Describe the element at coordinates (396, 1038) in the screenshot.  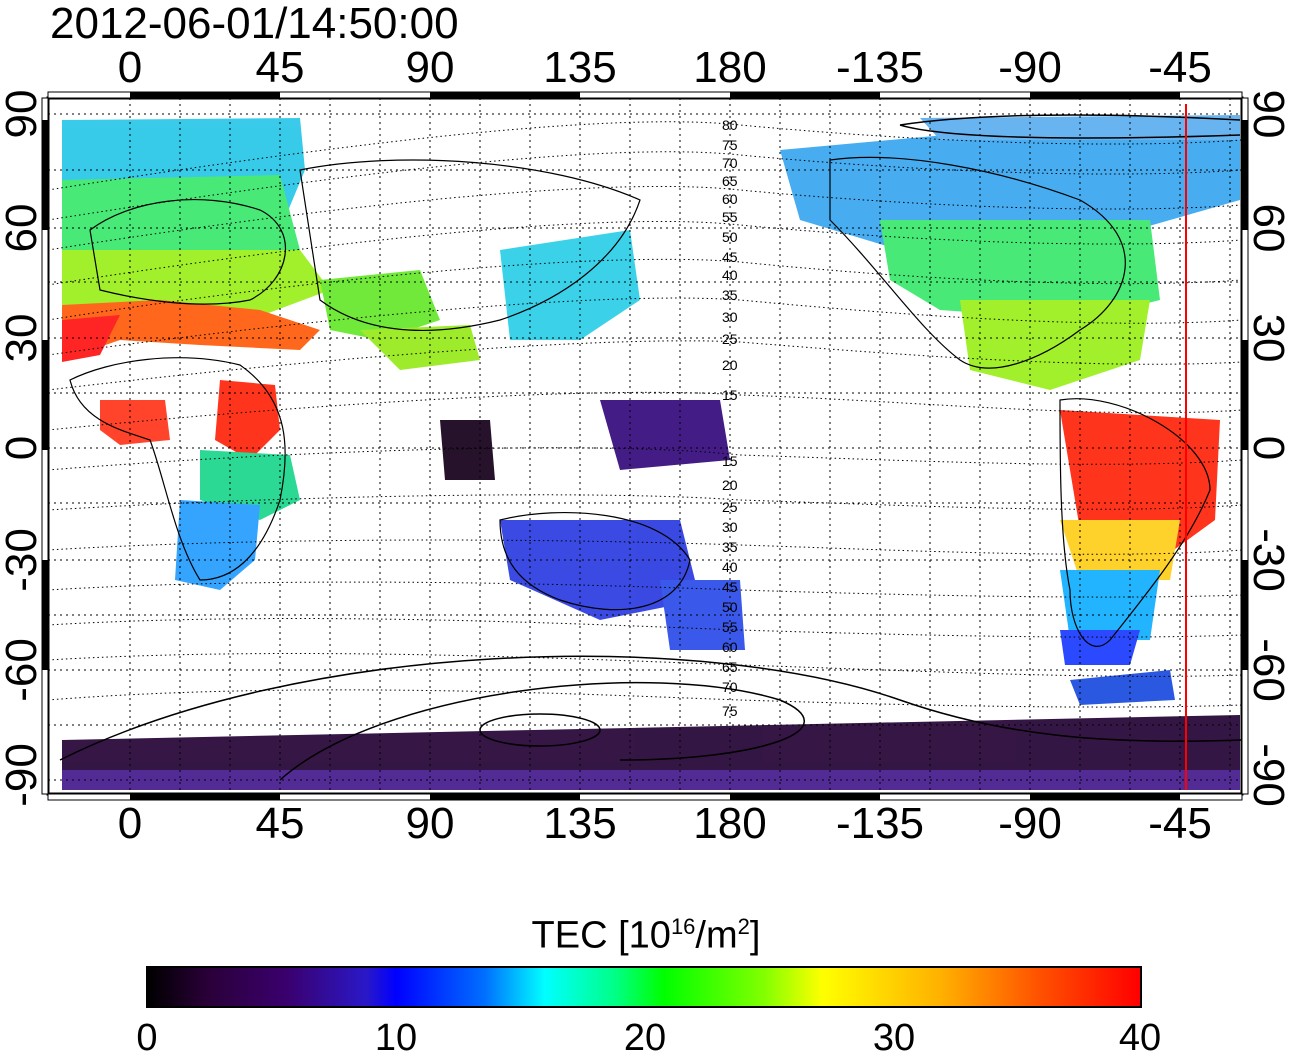
I see `colorbar-tick: 10` at that location.